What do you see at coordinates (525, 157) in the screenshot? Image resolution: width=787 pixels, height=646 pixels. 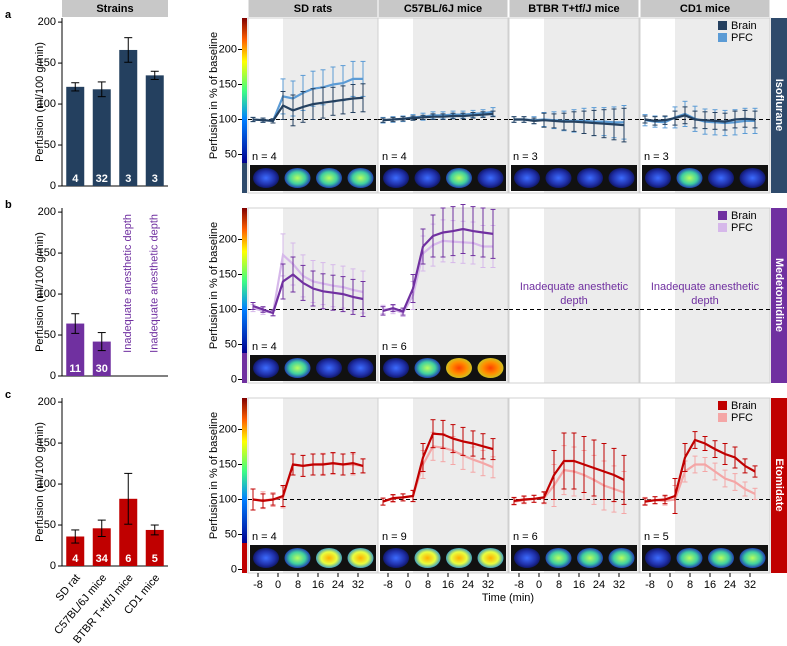 I see `n-label: n = 3` at bounding box center [525, 157].